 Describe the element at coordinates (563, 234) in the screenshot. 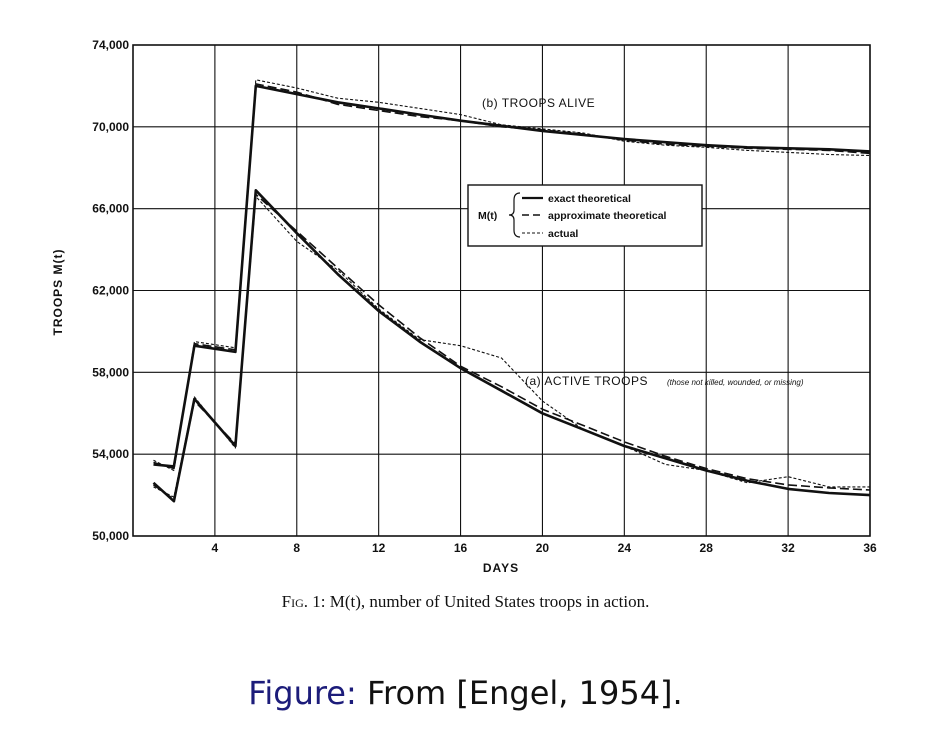

I see `legend-item-actual: actual` at that location.